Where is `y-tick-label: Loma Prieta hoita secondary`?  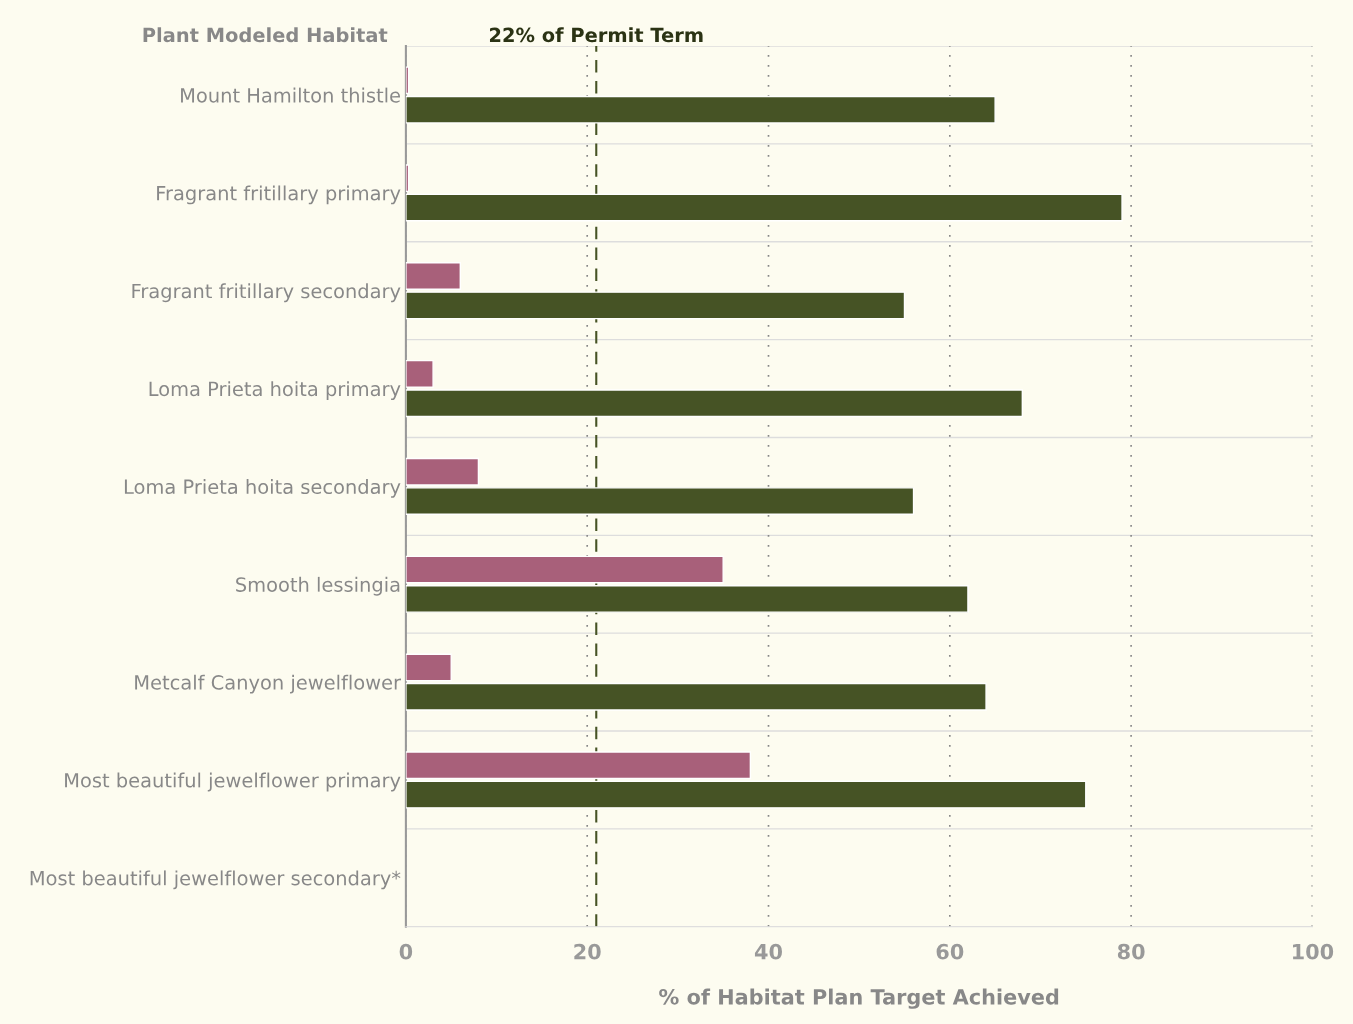 y-tick-label: Loma Prieta hoita secondary is located at coordinates (262, 488).